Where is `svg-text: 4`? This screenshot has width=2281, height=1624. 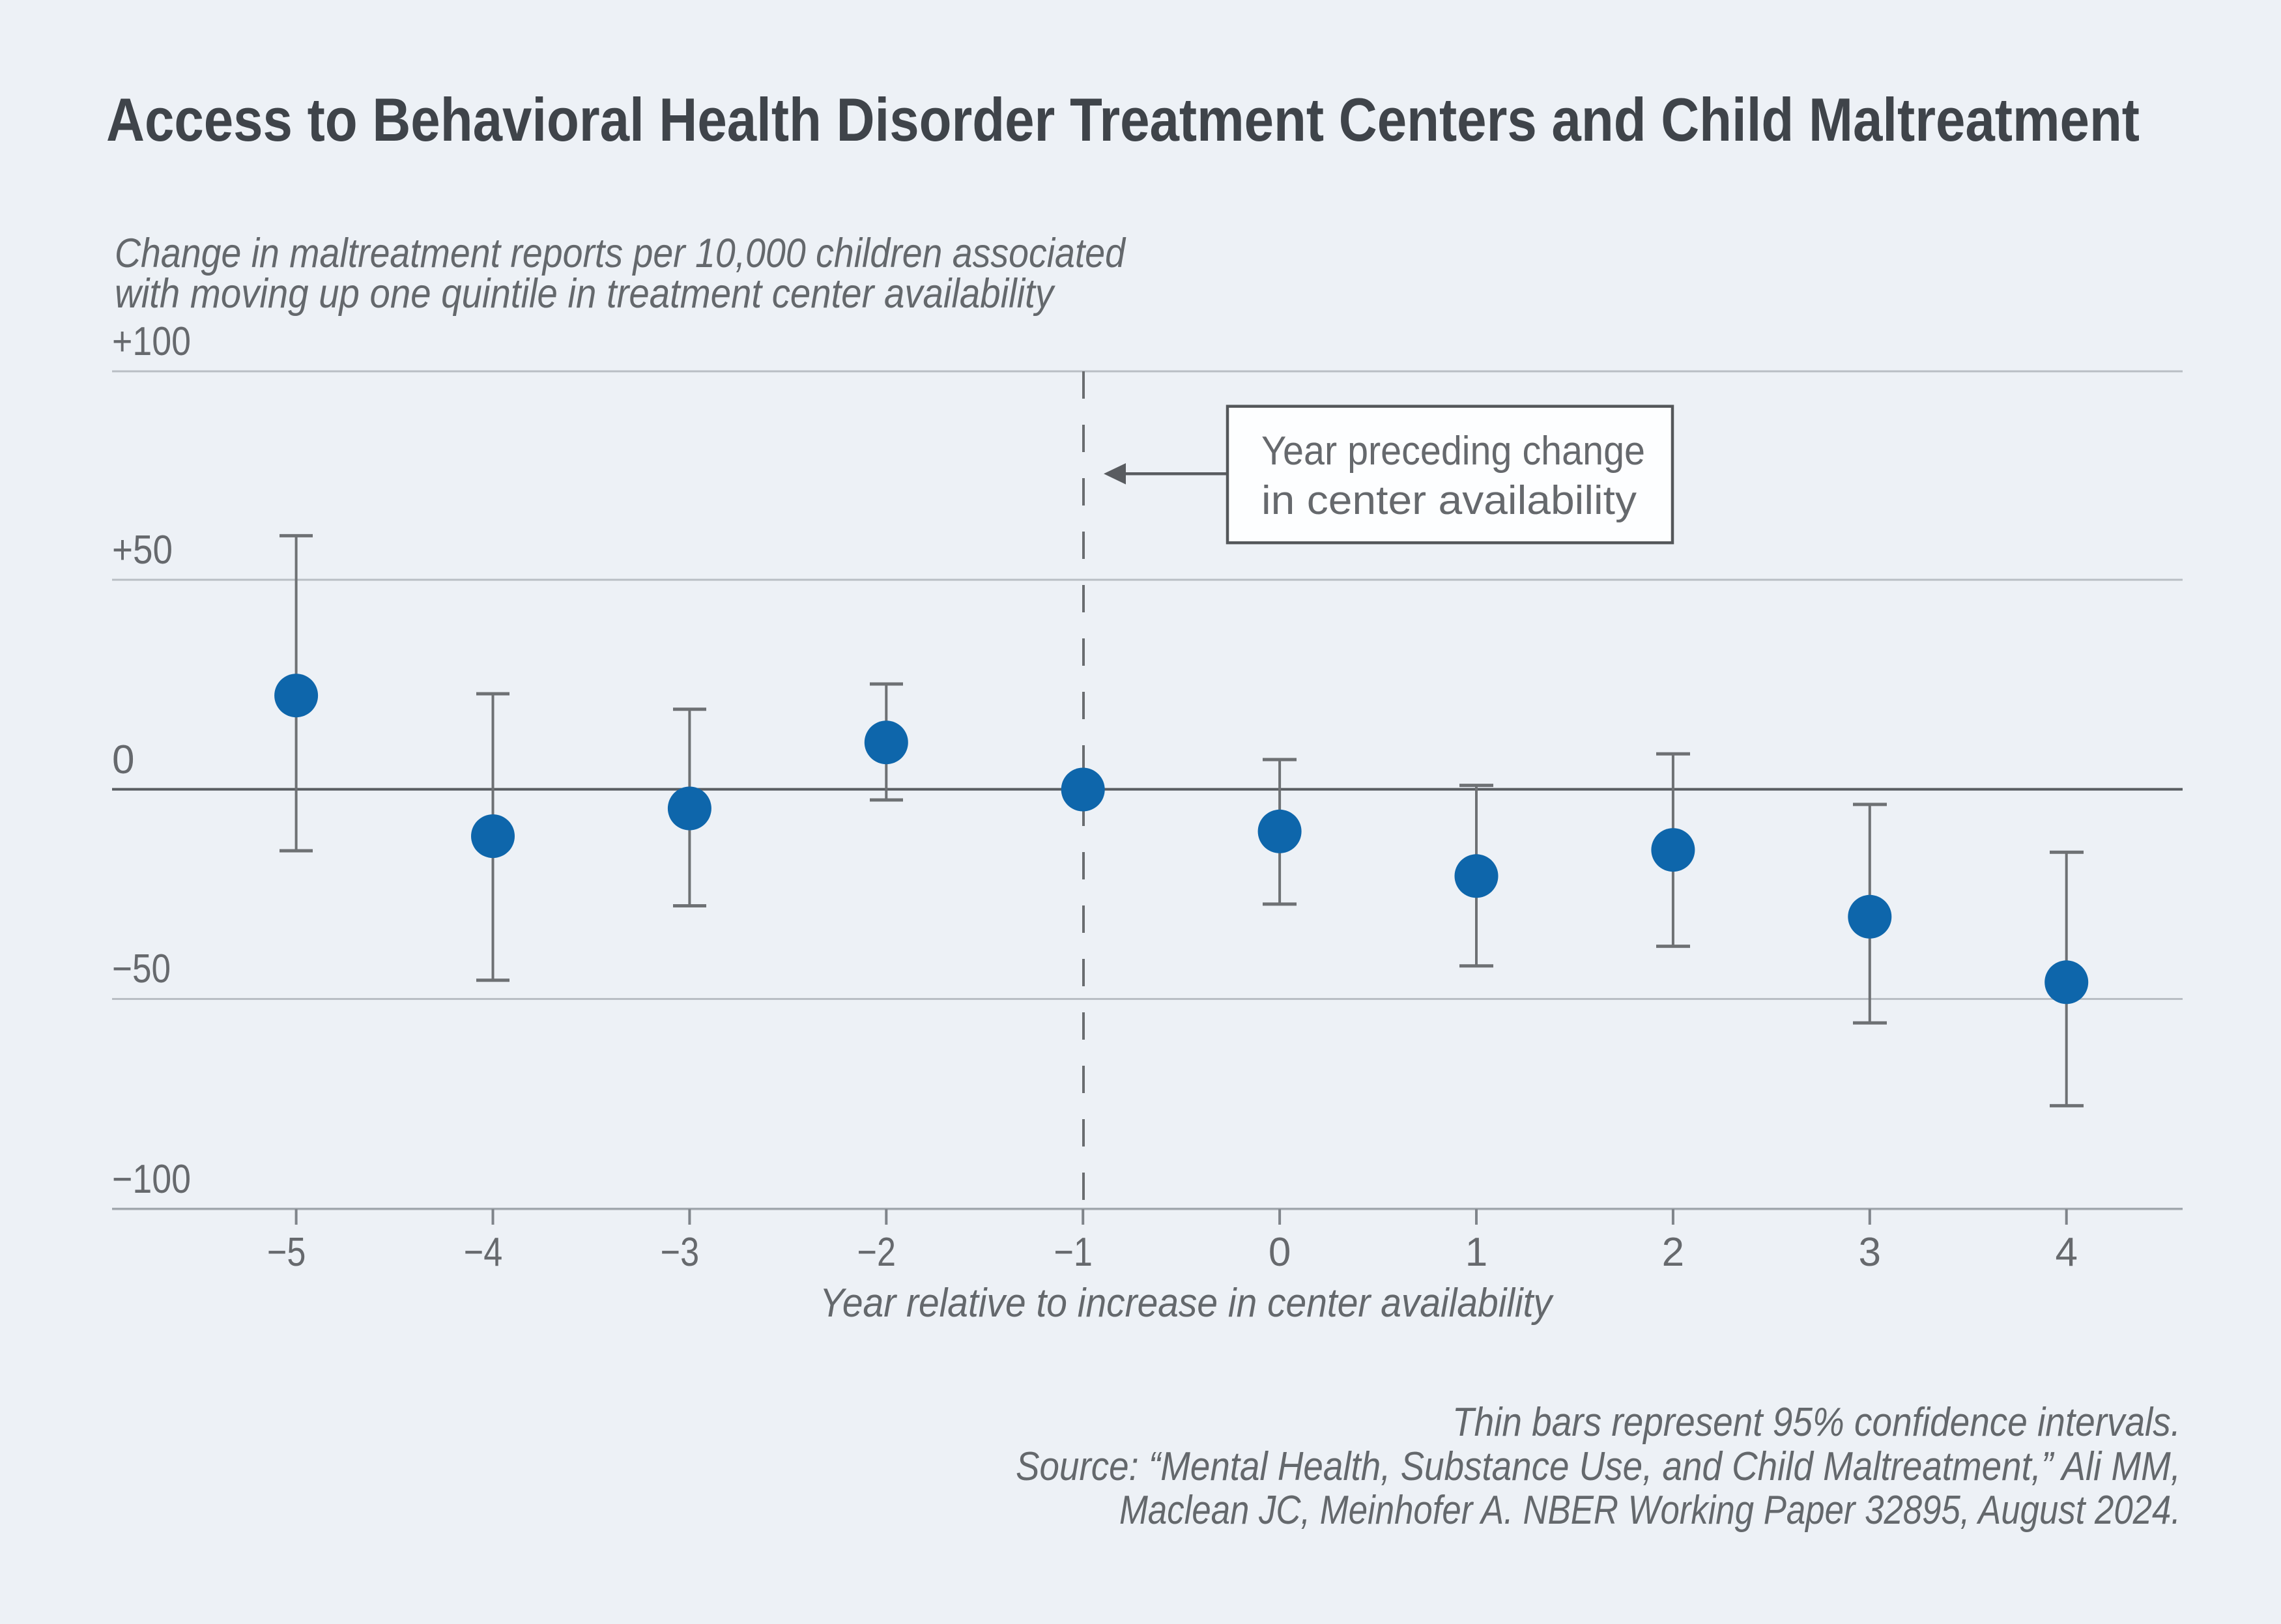
svg-text: 4 is located at coordinates (2066, 1253).